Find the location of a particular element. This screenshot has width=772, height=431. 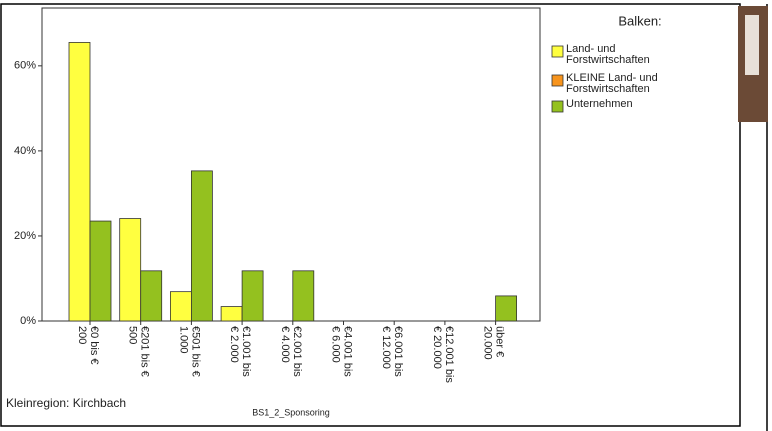

y-tick-label: 0% is located at coordinates (28, 321).